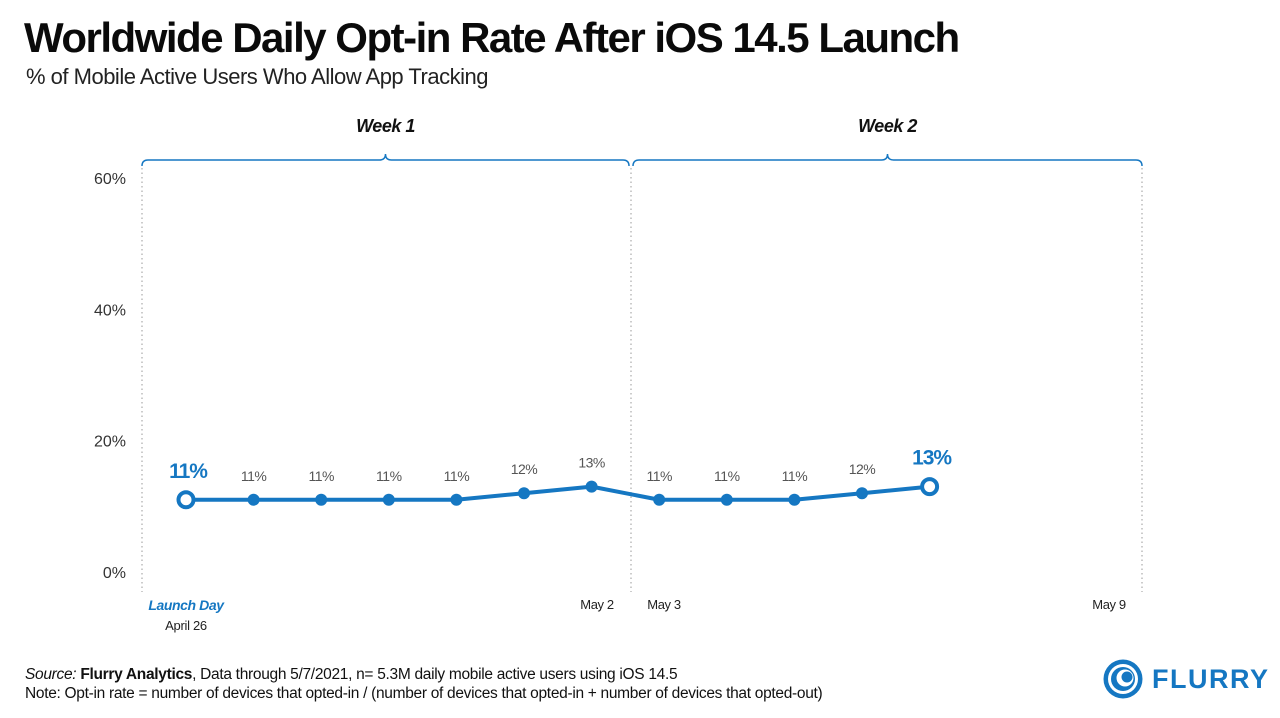 This screenshot has height=718, width=1280. I want to click on flurry-logo-icon, so click(1123, 679).